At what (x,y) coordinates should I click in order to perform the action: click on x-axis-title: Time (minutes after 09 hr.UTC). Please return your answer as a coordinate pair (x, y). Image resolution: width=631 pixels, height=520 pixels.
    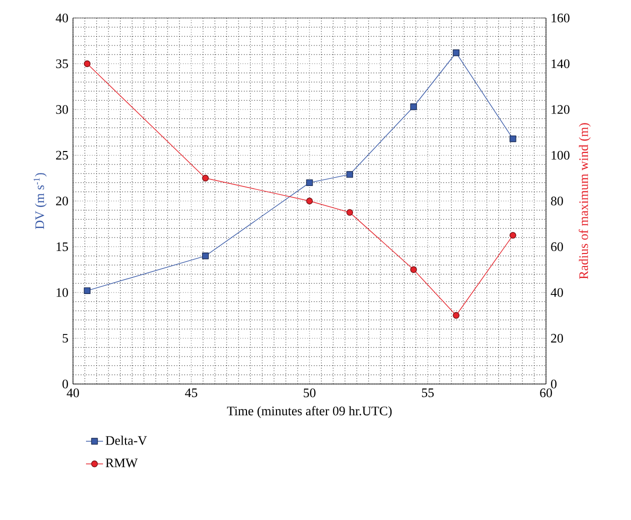
    Looking at the image, I should click on (309, 412).